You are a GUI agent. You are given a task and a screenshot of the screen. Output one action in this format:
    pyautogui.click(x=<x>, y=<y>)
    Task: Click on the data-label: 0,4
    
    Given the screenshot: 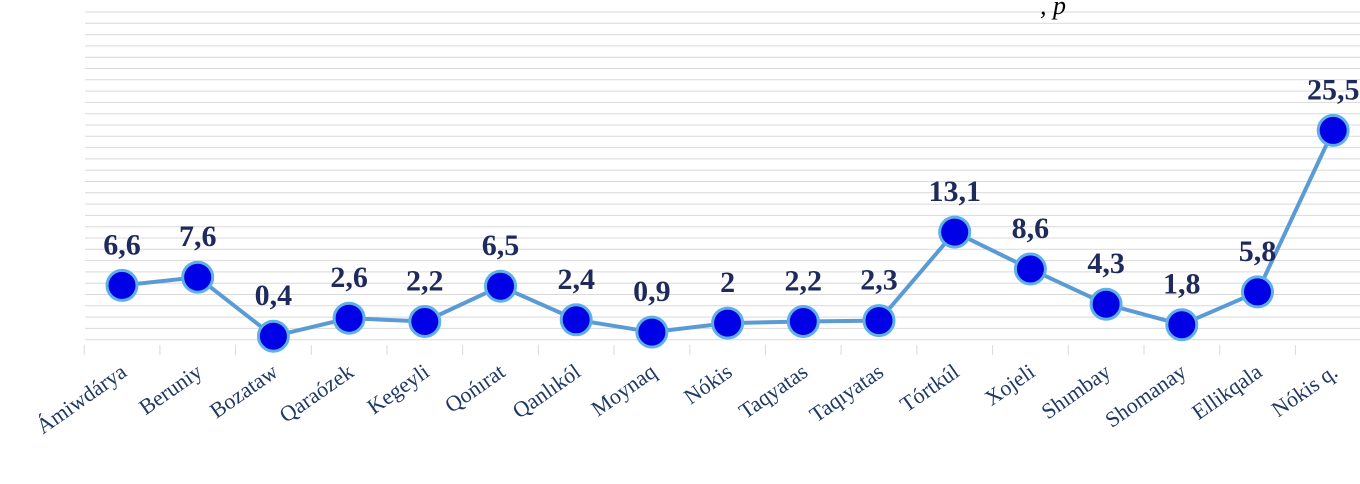 What is the action you would take?
    pyautogui.click(x=274, y=295)
    